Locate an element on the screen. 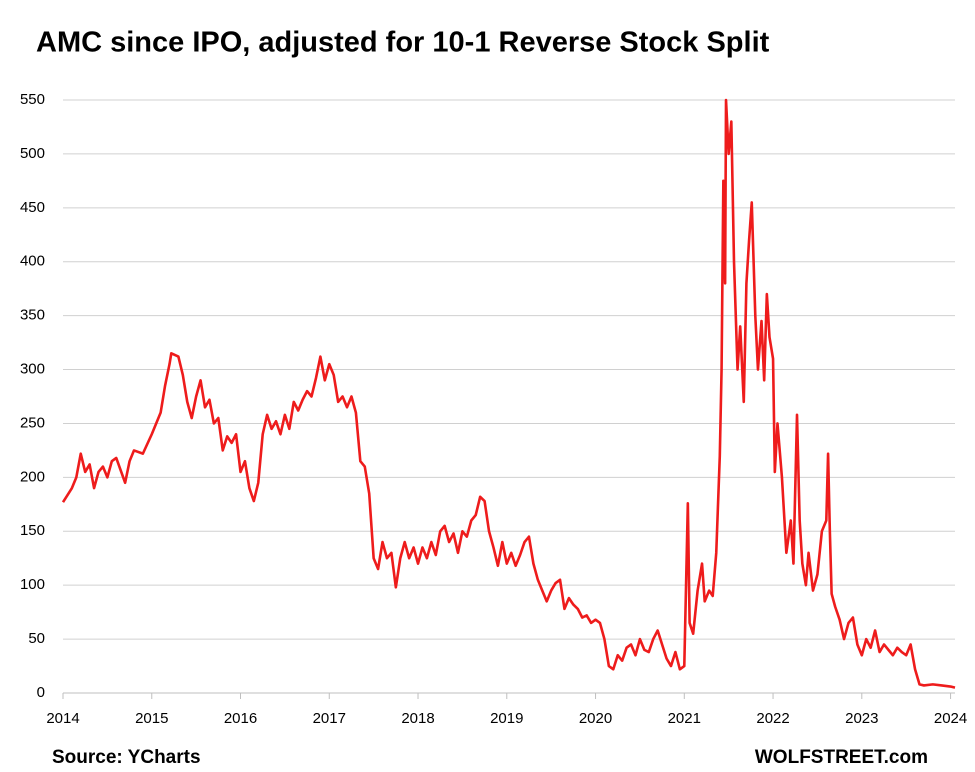  y-tick-label: 200 is located at coordinates (32, 476).